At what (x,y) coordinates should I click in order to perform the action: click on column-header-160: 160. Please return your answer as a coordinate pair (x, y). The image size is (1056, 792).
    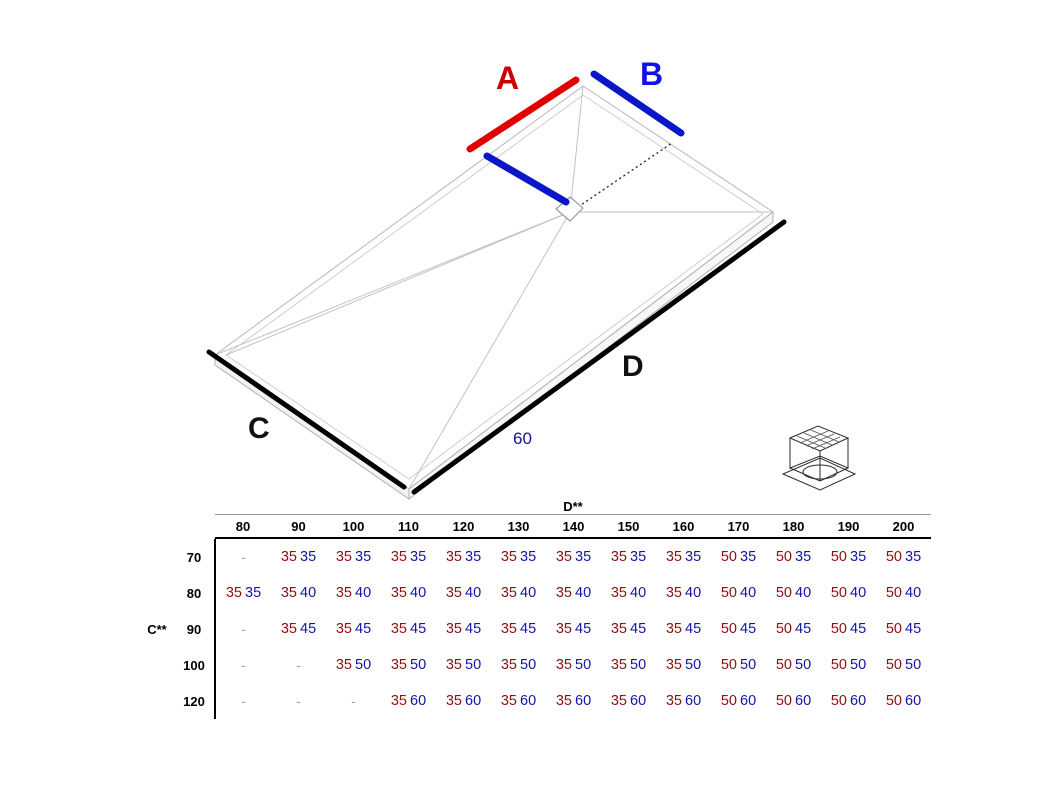
    Looking at the image, I should click on (683, 526).